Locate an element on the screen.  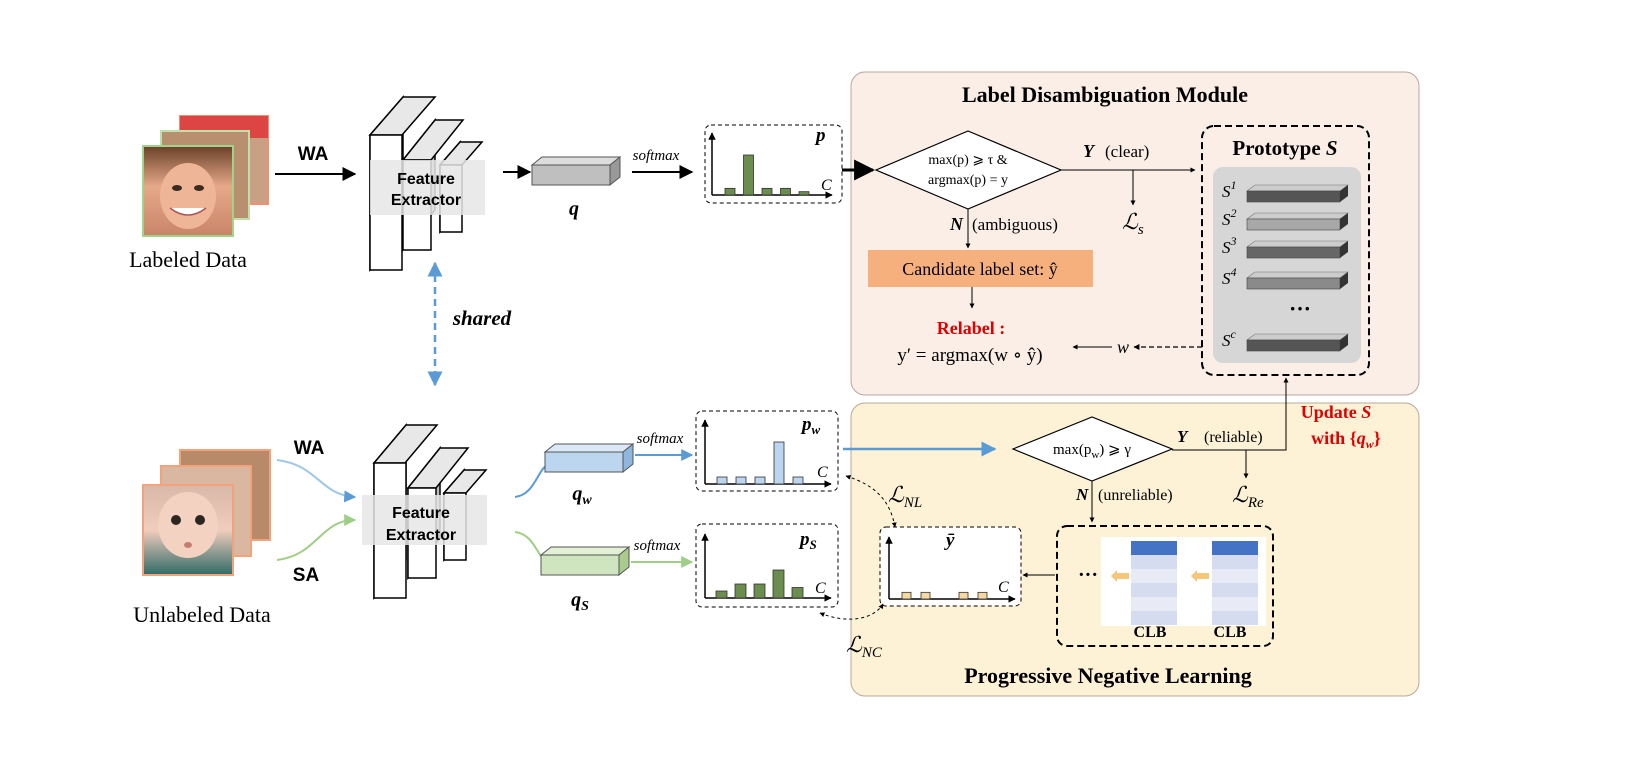
update-line1: Update S is located at coordinates (1336, 412).